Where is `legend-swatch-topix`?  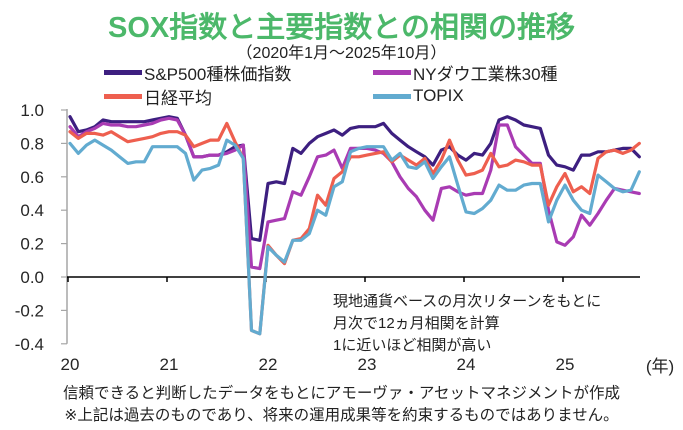
legend-swatch-topix is located at coordinates (392, 96).